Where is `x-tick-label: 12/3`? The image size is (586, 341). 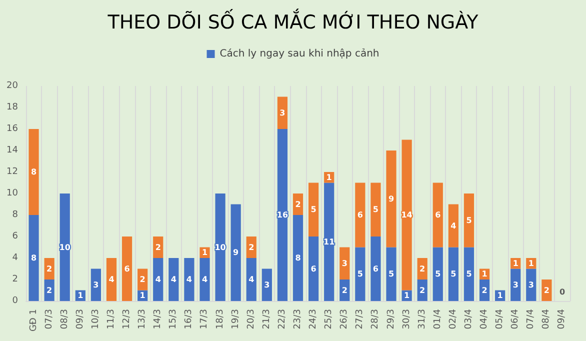
x-tick-label: 12/3 is located at coordinates (127, 319).